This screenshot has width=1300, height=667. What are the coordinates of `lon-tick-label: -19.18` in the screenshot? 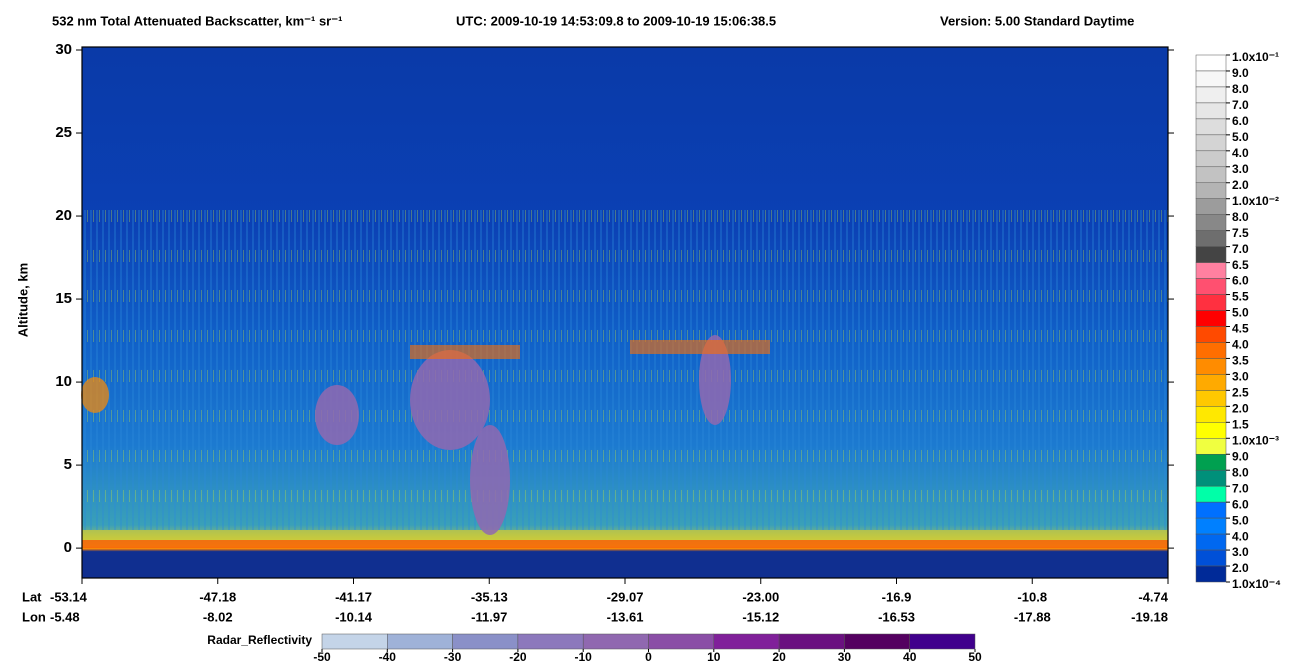 It's located at (1149, 616).